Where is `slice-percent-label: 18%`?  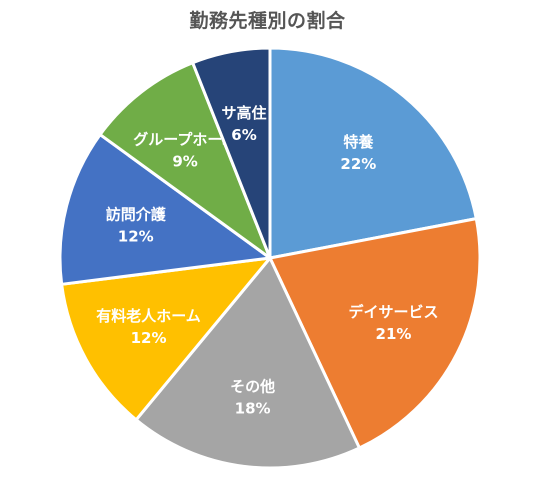 slice-percent-label: 18% is located at coordinates (253, 409).